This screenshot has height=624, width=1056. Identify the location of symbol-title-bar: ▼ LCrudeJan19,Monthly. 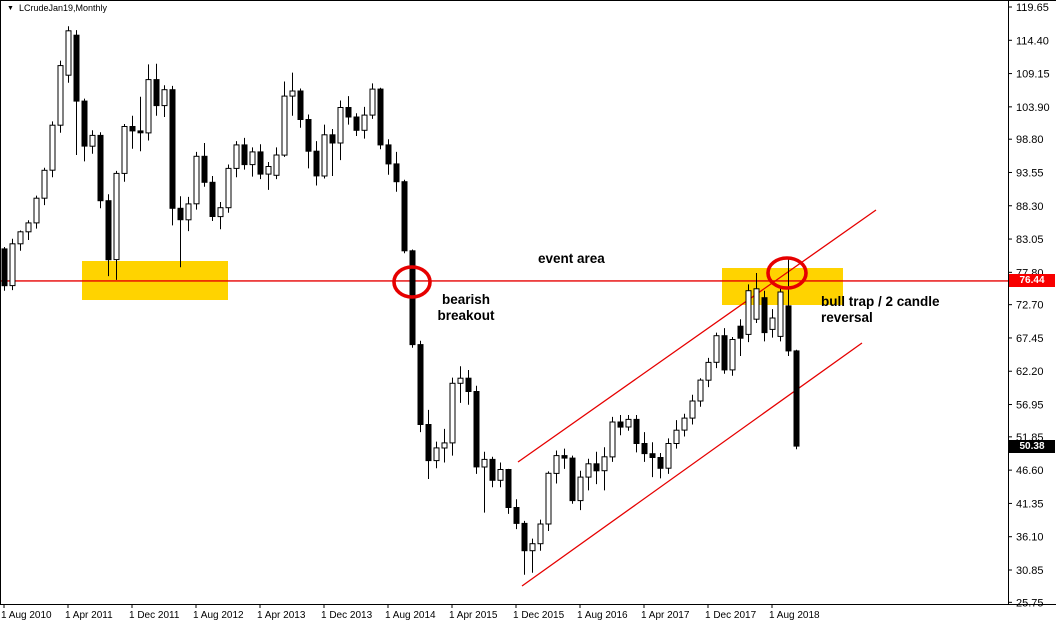
(57, 8).